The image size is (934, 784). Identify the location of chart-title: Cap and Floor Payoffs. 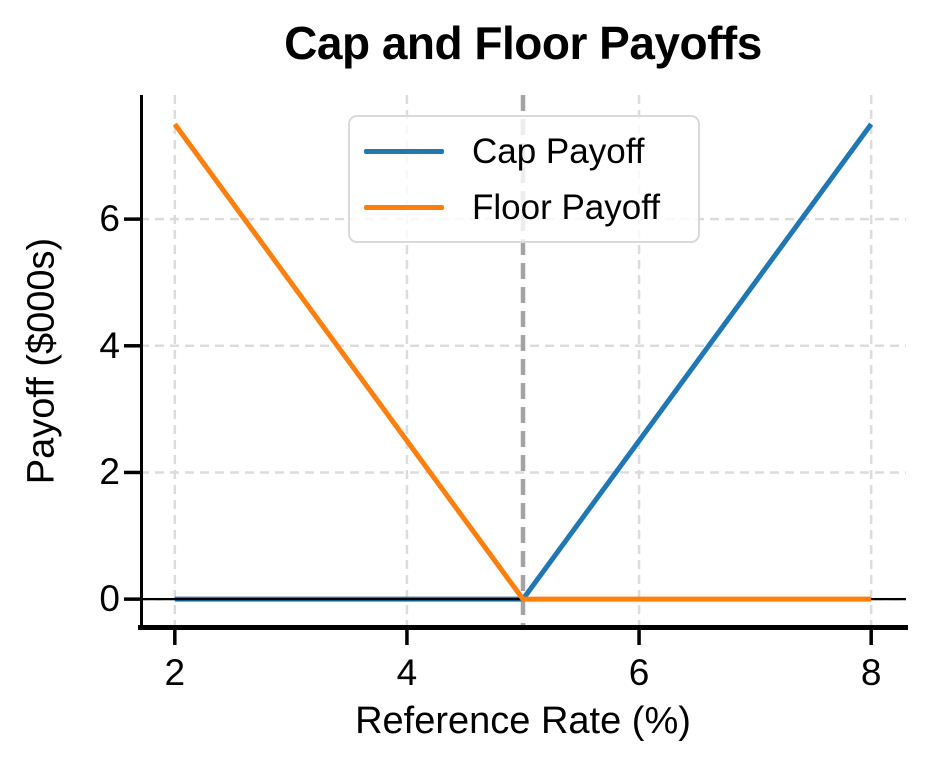
(523, 43).